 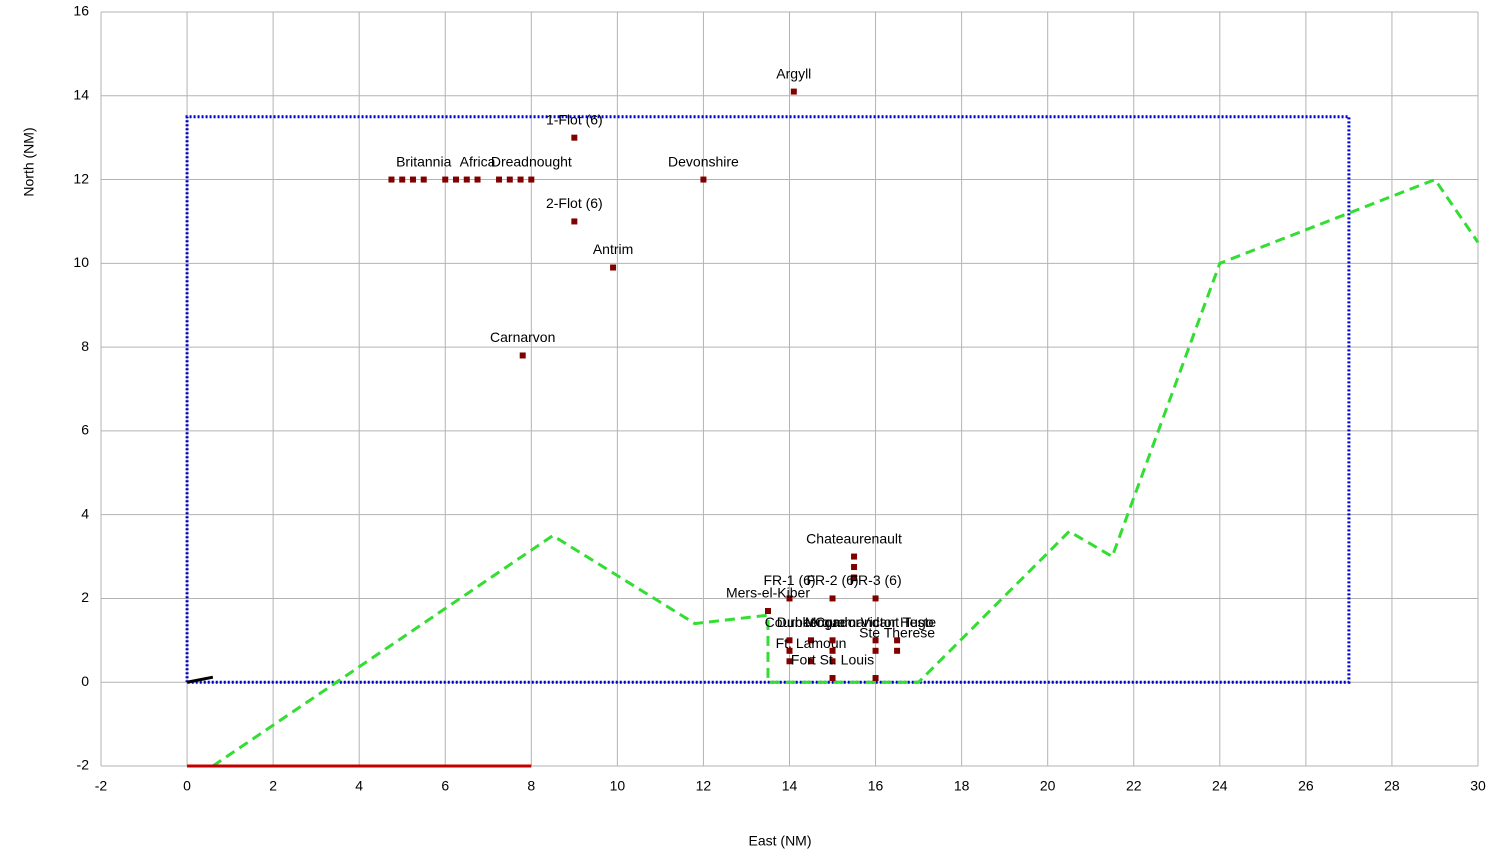 I want to click on y-tick-label: 10, so click(x=81, y=262).